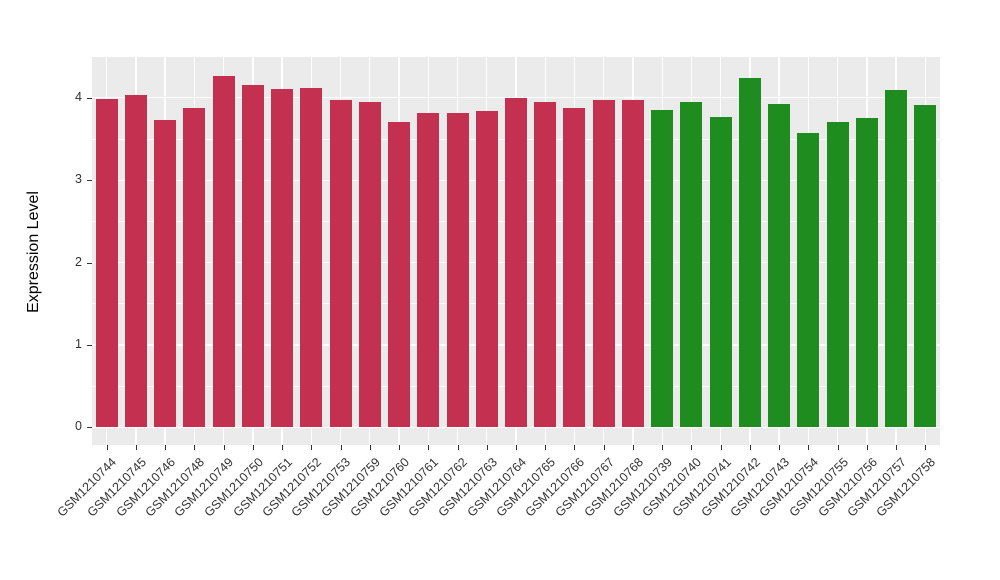 This screenshot has width=1000, height=580. I want to click on y-axis-tick-label: 4, so click(78, 96).